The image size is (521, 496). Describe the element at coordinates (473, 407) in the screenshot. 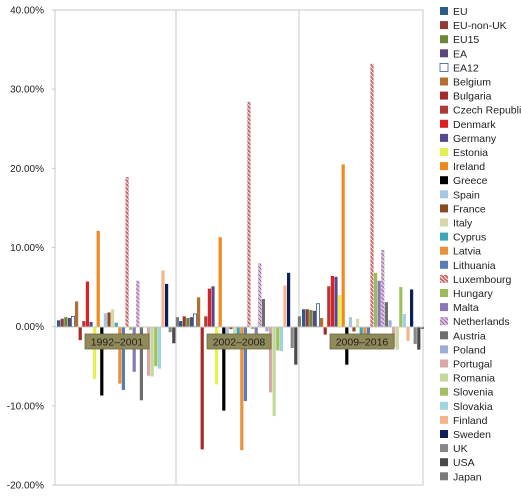

I see `legend-label: Slovakia` at that location.